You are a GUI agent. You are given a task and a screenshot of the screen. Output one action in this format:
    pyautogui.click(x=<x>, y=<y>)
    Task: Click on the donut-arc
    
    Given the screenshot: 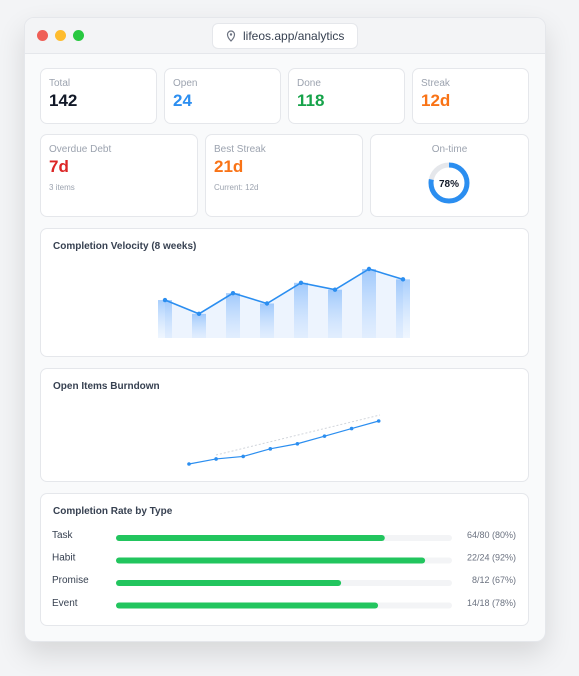 What is the action you would take?
    pyautogui.click(x=449, y=183)
    